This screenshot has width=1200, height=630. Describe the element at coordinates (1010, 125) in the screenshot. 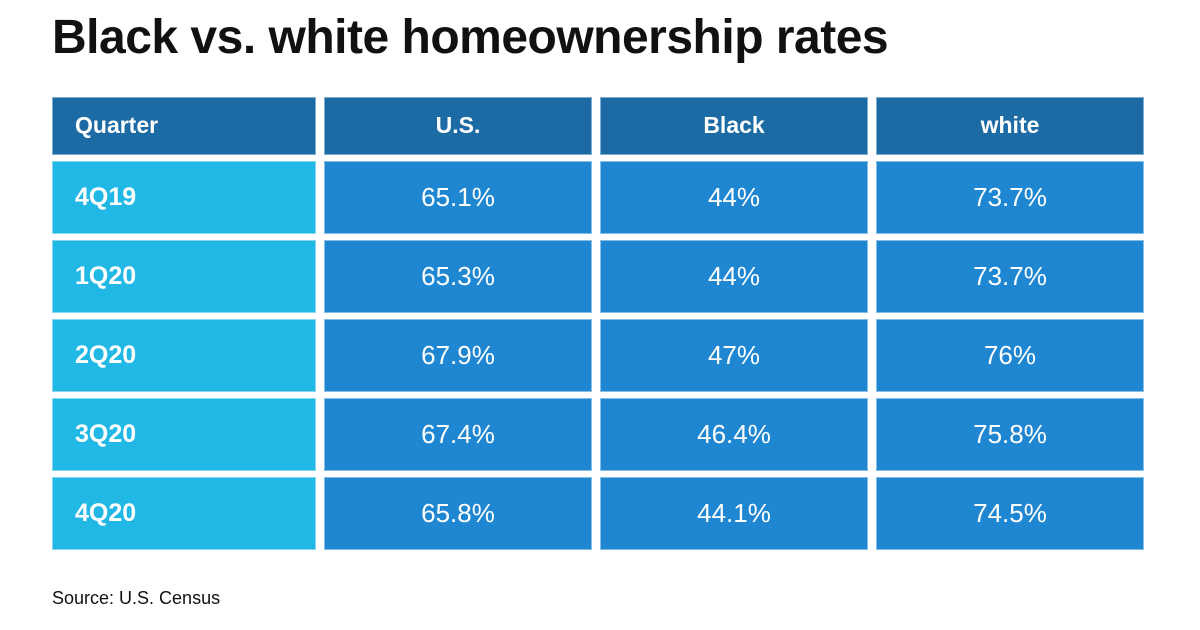

I see `table-header-white: white` at that location.